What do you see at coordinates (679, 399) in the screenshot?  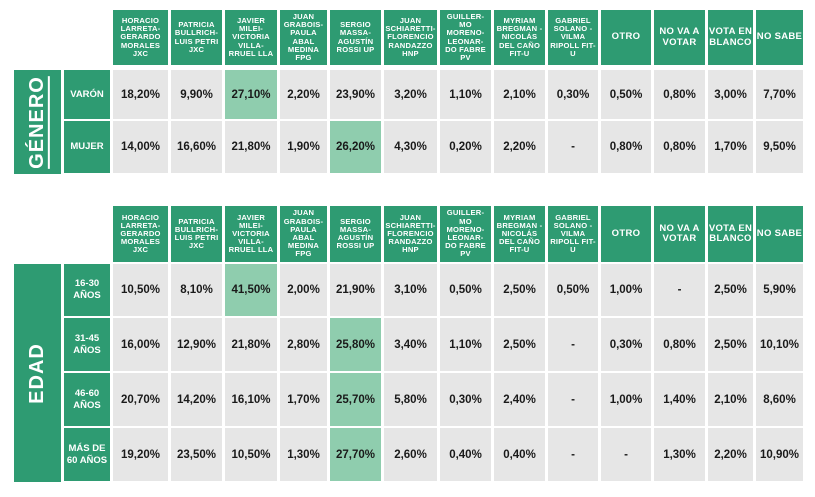 I see `table-cell: 1,40%` at bounding box center [679, 399].